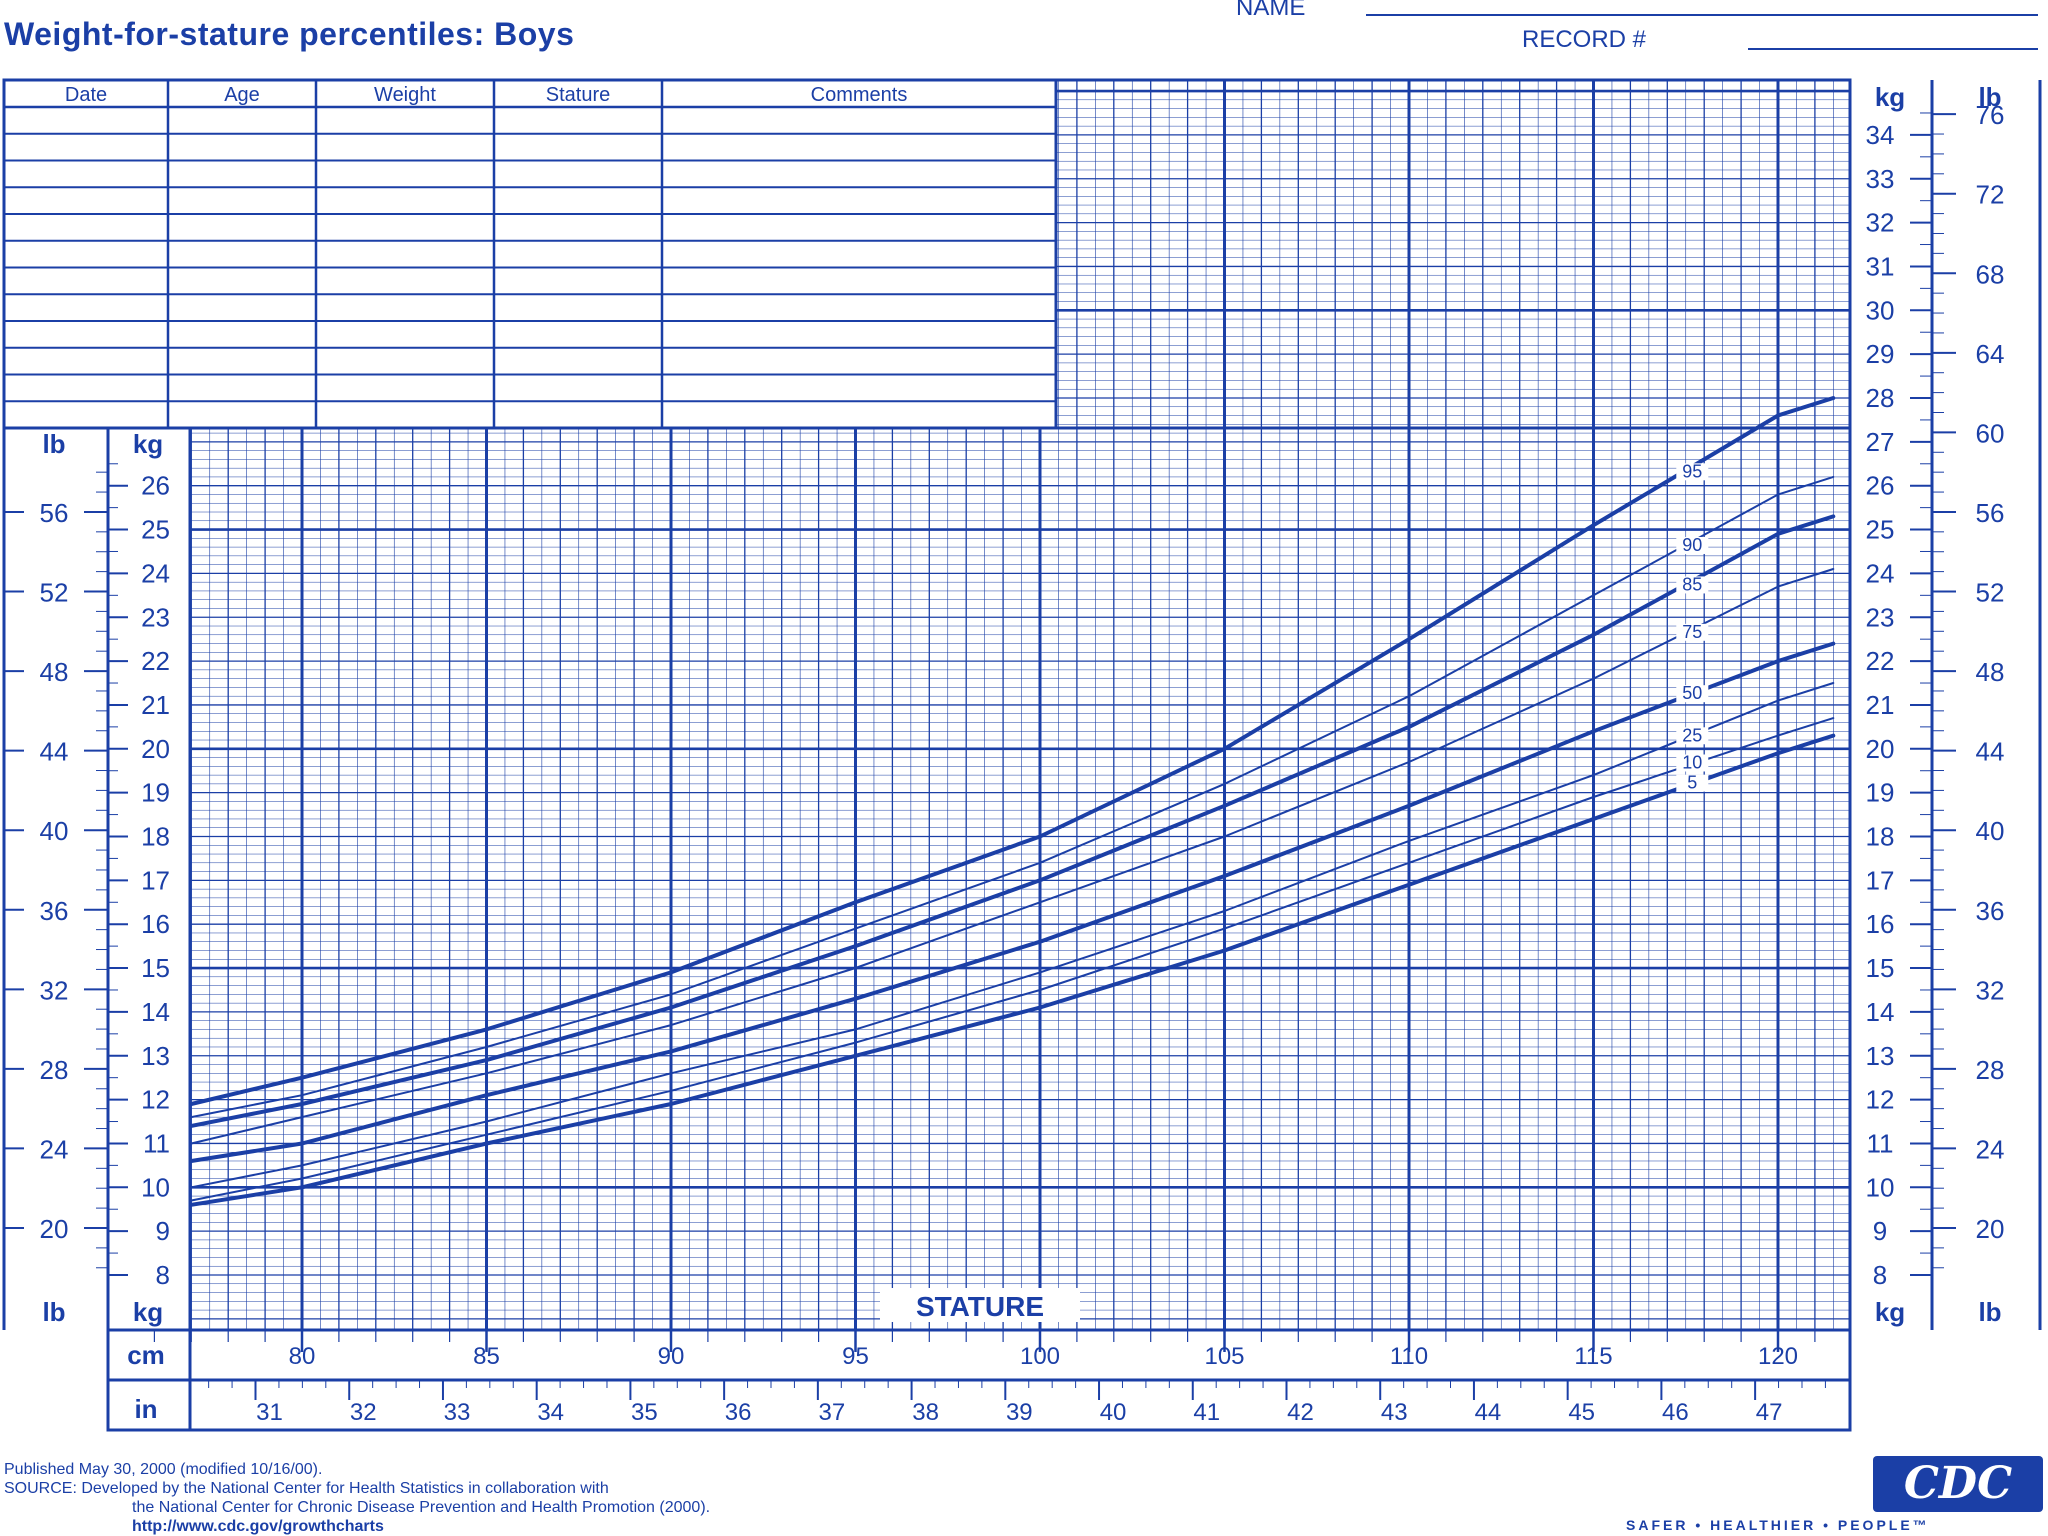 Image resolution: width=2048 pixels, height=1536 pixels. Describe the element at coordinates (155, 486) in the screenshot. I see `left-kg-tick-label: 26` at that location.